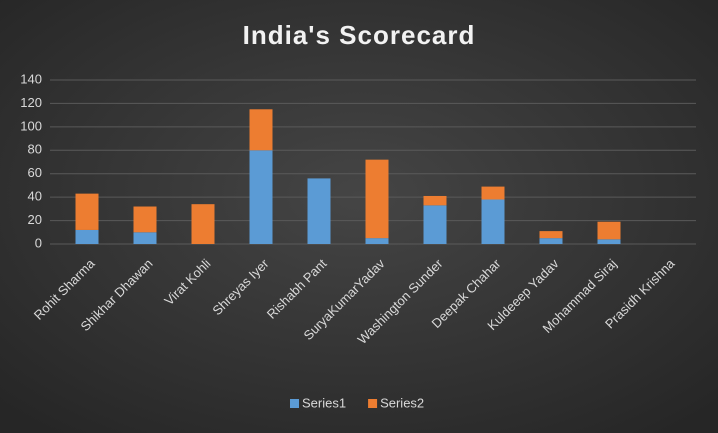 This screenshot has height=433, width=718. What do you see at coordinates (35, 149) in the screenshot?
I see `y-tick-label: 80` at bounding box center [35, 149].